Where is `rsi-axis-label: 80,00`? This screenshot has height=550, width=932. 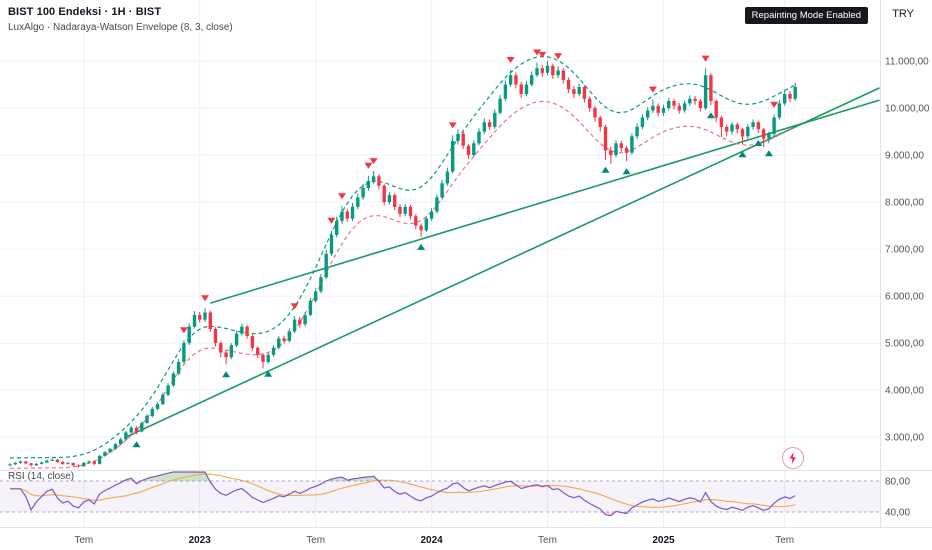
rsi-axis-label: 80,00 is located at coordinates (897, 482).